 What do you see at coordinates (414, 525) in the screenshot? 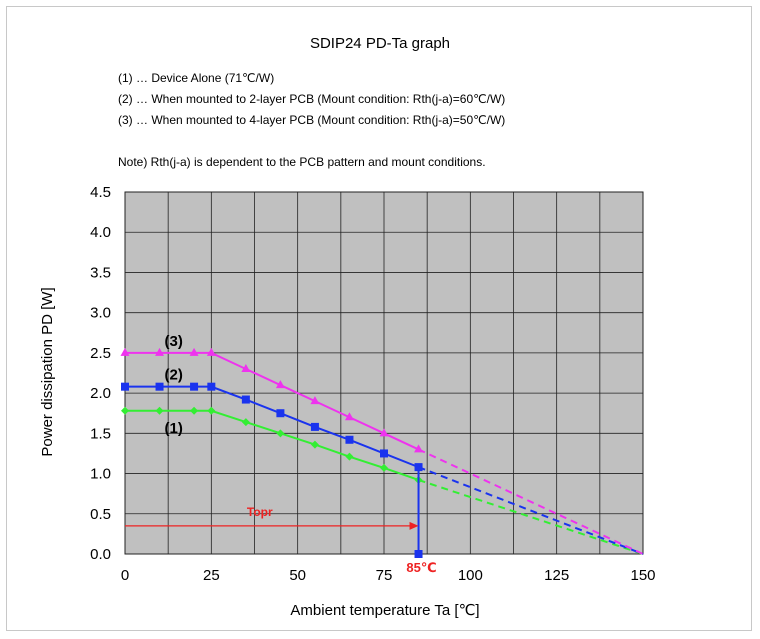
I see `topr-arrow-head` at bounding box center [414, 525].